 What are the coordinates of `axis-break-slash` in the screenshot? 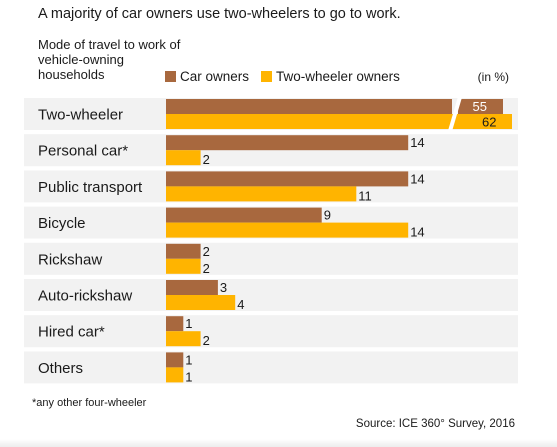 It's located at (455, 114).